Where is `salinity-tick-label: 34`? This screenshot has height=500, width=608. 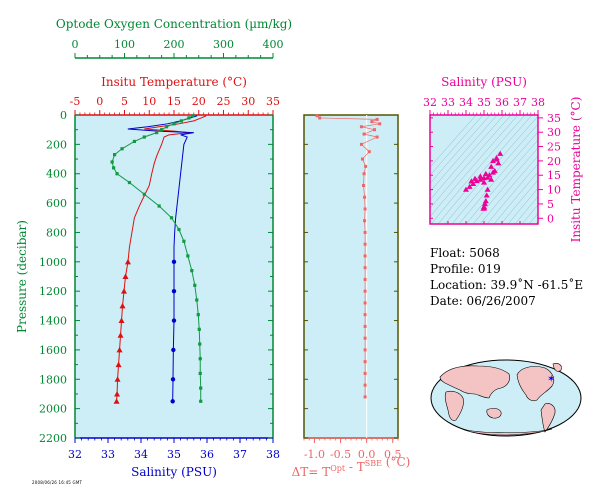
salinity-tick-label: 34 is located at coordinates (141, 454).